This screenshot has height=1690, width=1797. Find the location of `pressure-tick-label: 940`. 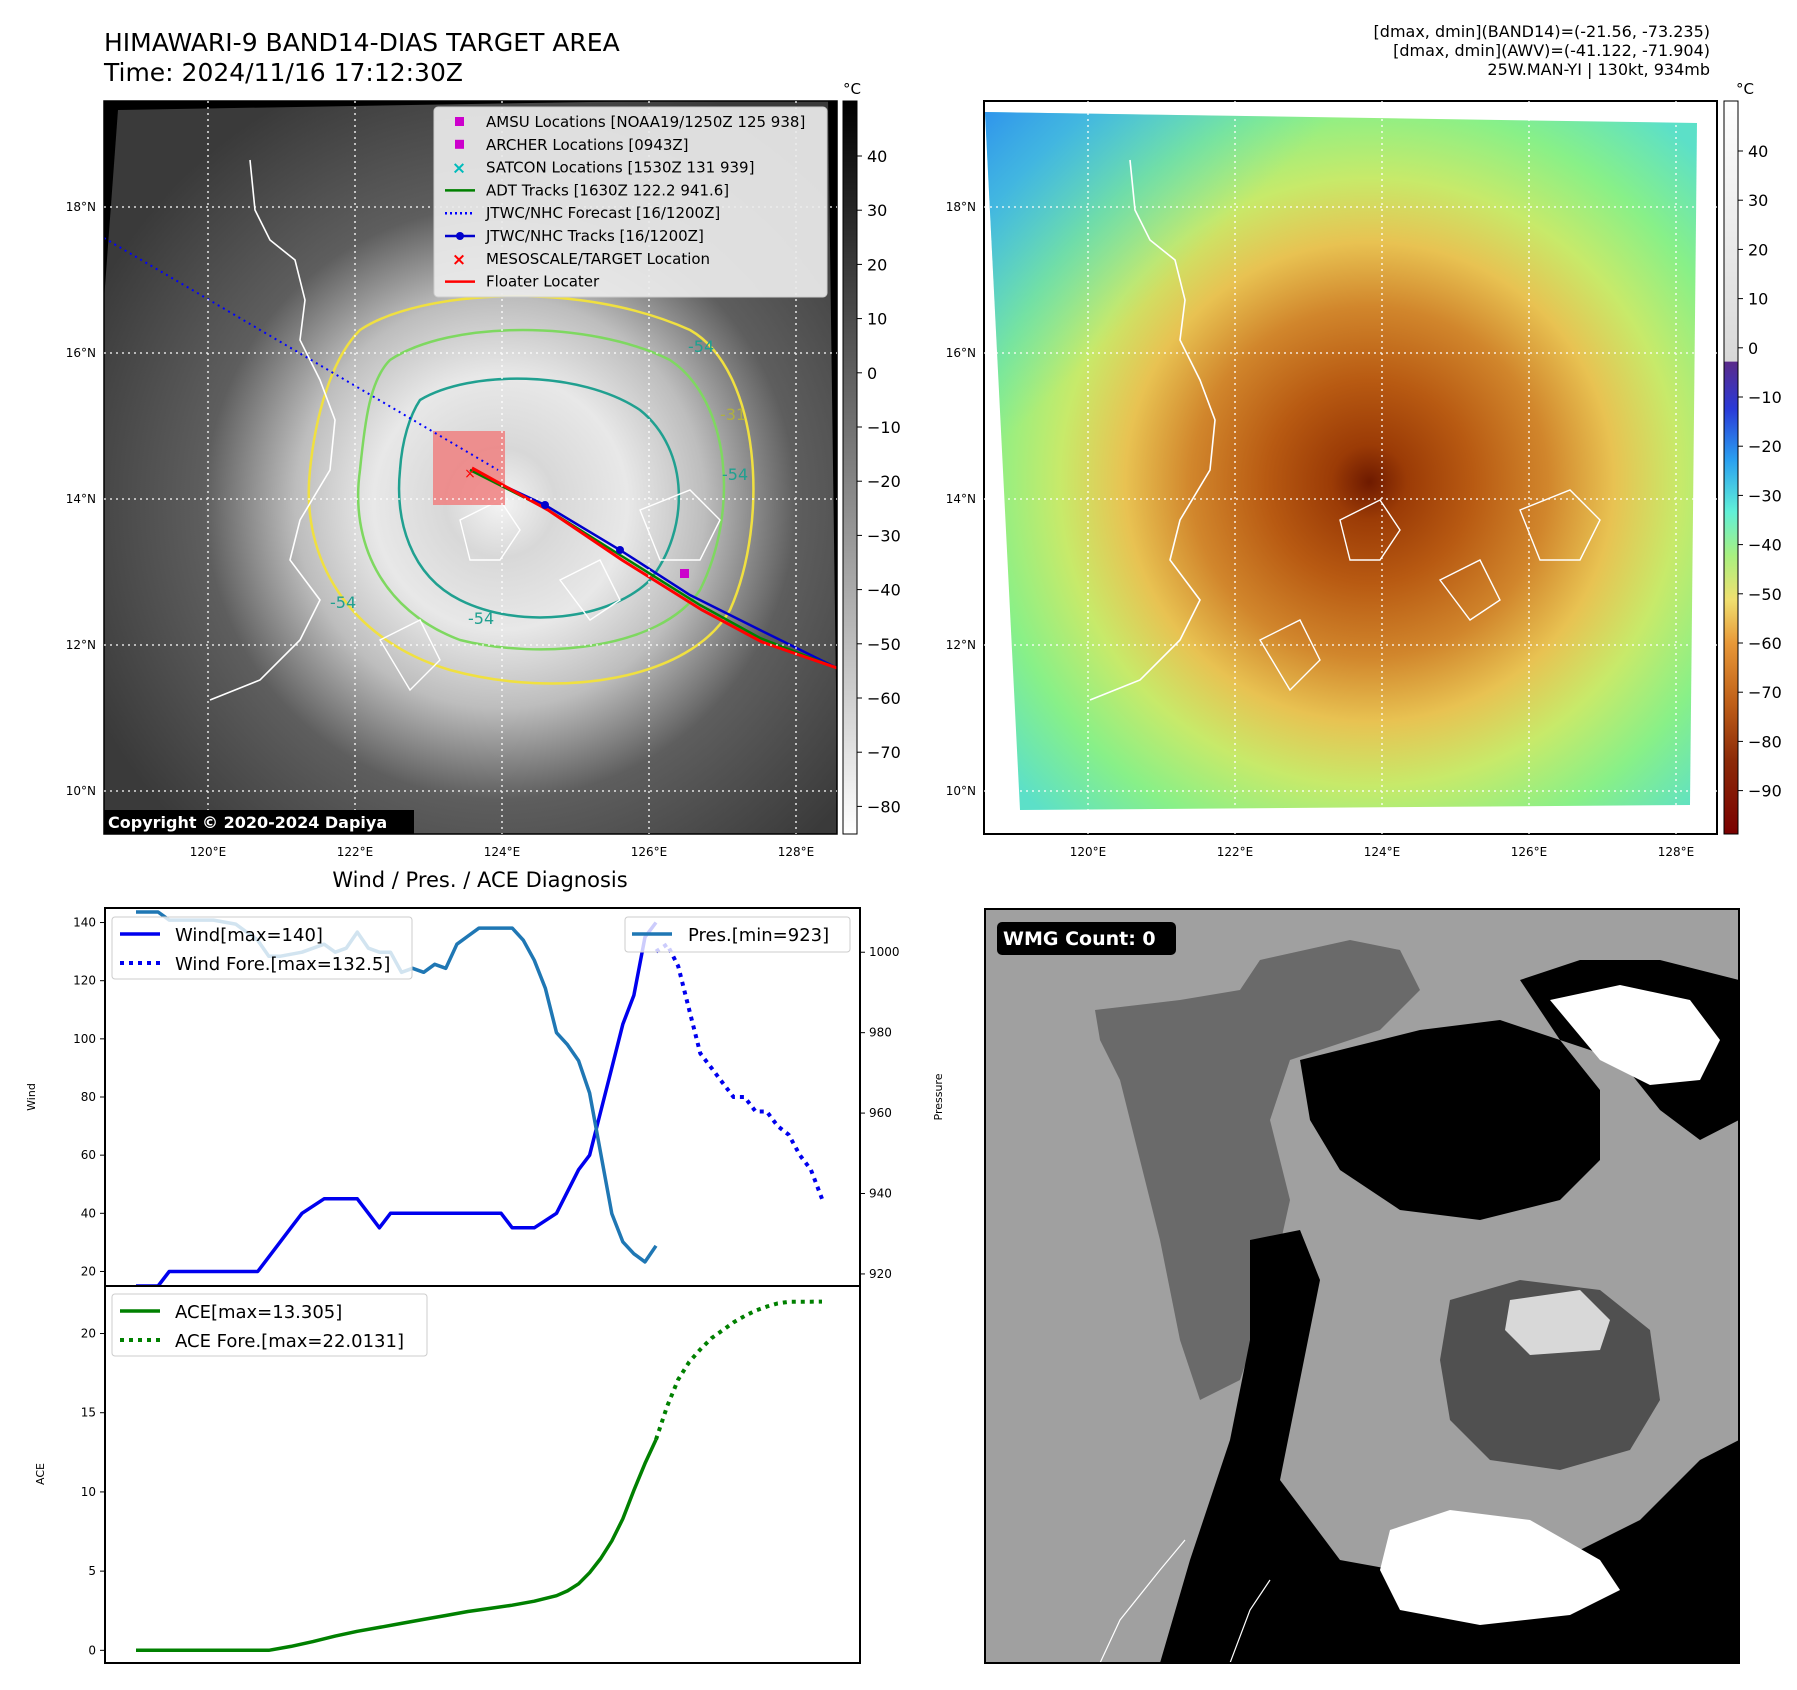

pressure-tick-label: 940 is located at coordinates (880, 1194).